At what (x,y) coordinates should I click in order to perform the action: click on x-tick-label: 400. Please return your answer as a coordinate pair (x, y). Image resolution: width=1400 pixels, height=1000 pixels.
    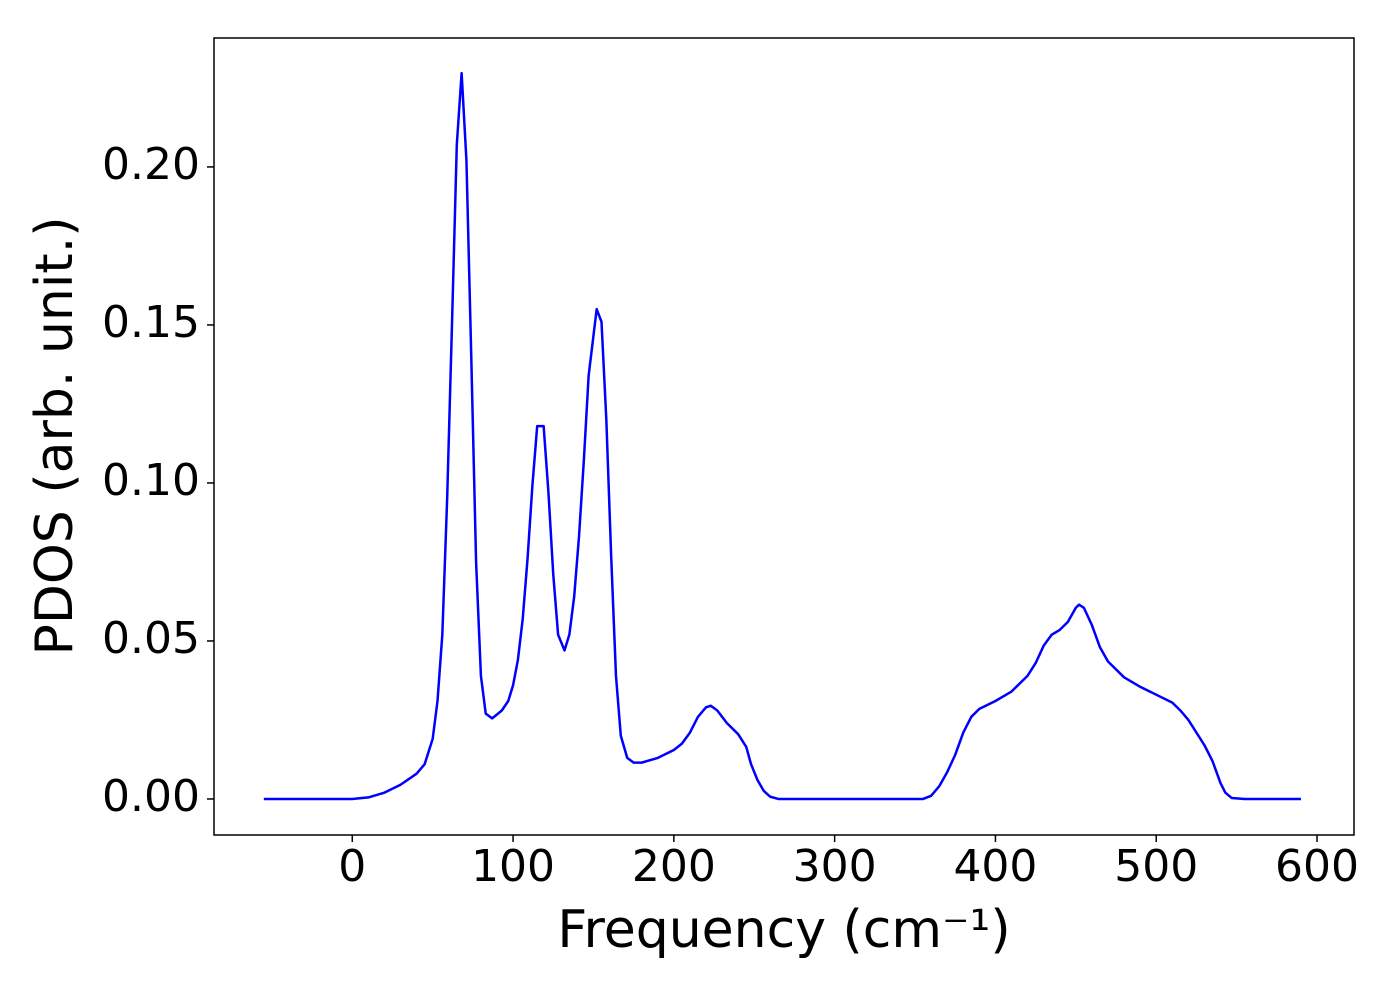
    Looking at the image, I should click on (995, 866).